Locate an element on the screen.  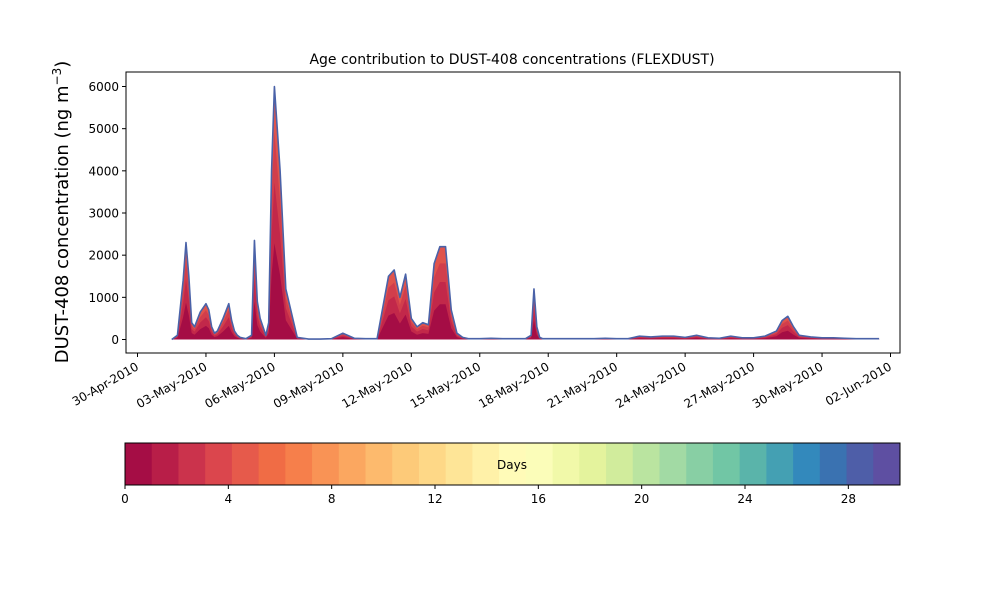
x-tick-label: 27-May-2010 is located at coordinates (719, 385).